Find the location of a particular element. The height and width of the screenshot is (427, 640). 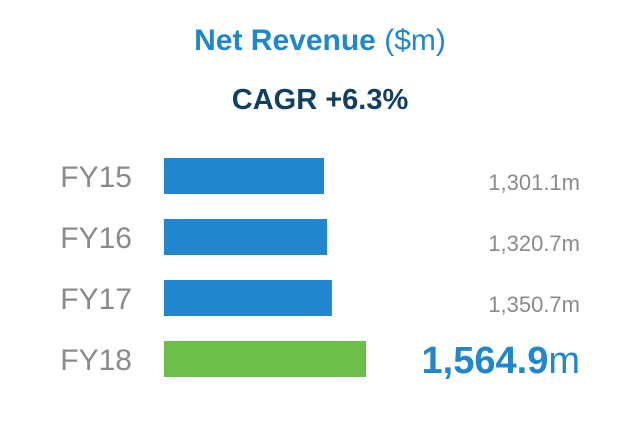

category-label-fy16: FY16 is located at coordinates (96, 238).